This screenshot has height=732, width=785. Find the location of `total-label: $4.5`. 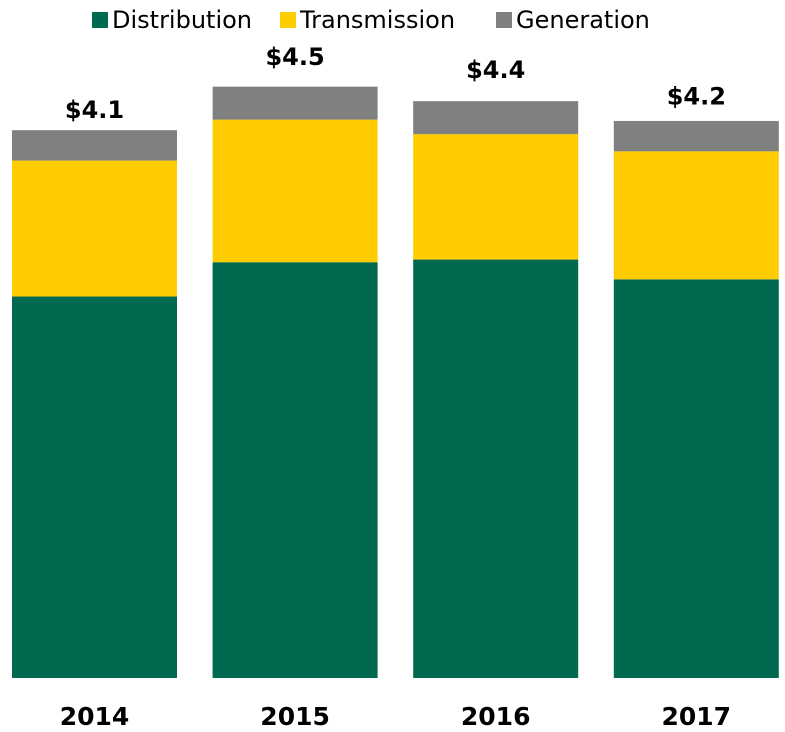

total-label: $4.5 is located at coordinates (294, 57).